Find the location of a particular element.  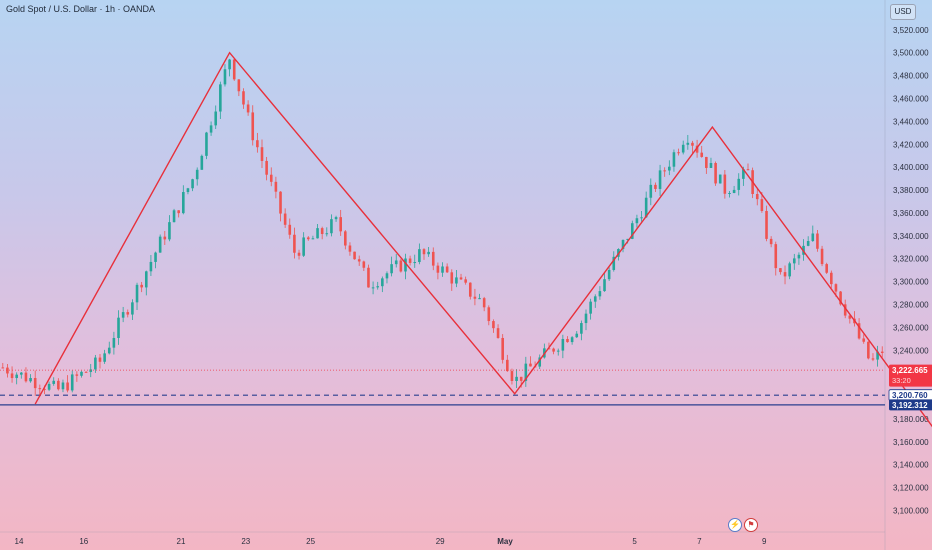

y-tick-label: 3,260.000 is located at coordinates (911, 327).